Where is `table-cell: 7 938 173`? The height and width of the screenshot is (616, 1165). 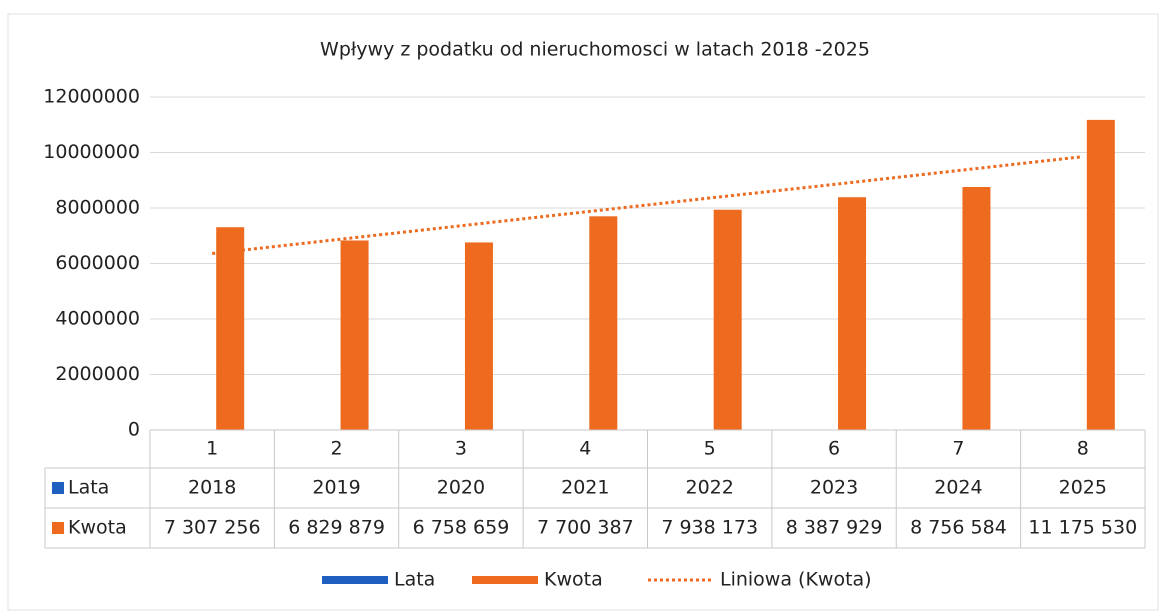
table-cell: 7 938 173 is located at coordinates (709, 528).